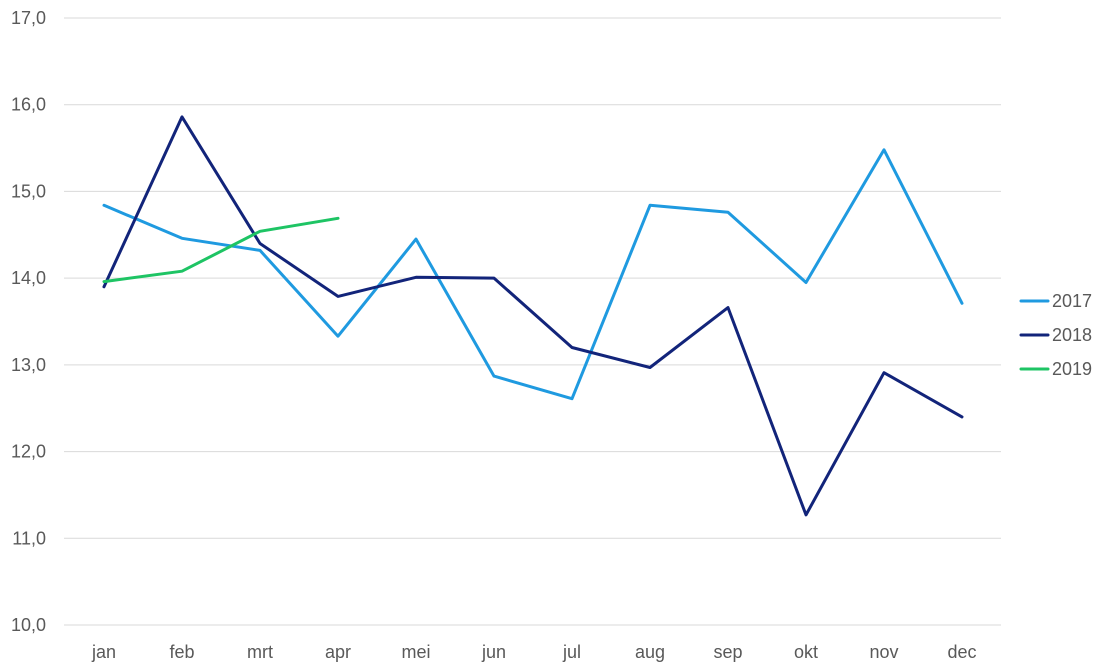  I want to click on legend-label-2018: 2018, so click(1072, 335).